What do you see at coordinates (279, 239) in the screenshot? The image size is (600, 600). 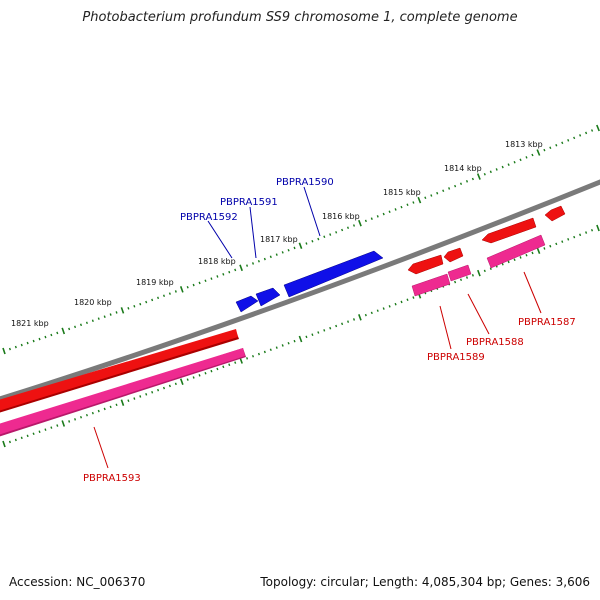 I see `kbp-label-1817: 1817 kbp` at bounding box center [279, 239].